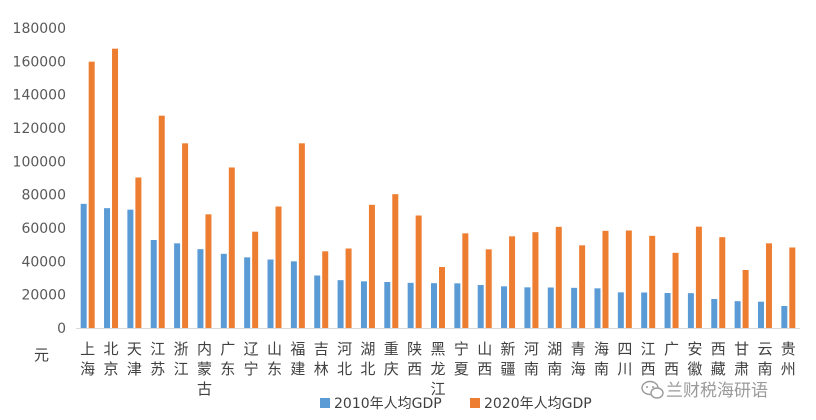  I want to click on x-category-label: 陕西, so click(414, 359).